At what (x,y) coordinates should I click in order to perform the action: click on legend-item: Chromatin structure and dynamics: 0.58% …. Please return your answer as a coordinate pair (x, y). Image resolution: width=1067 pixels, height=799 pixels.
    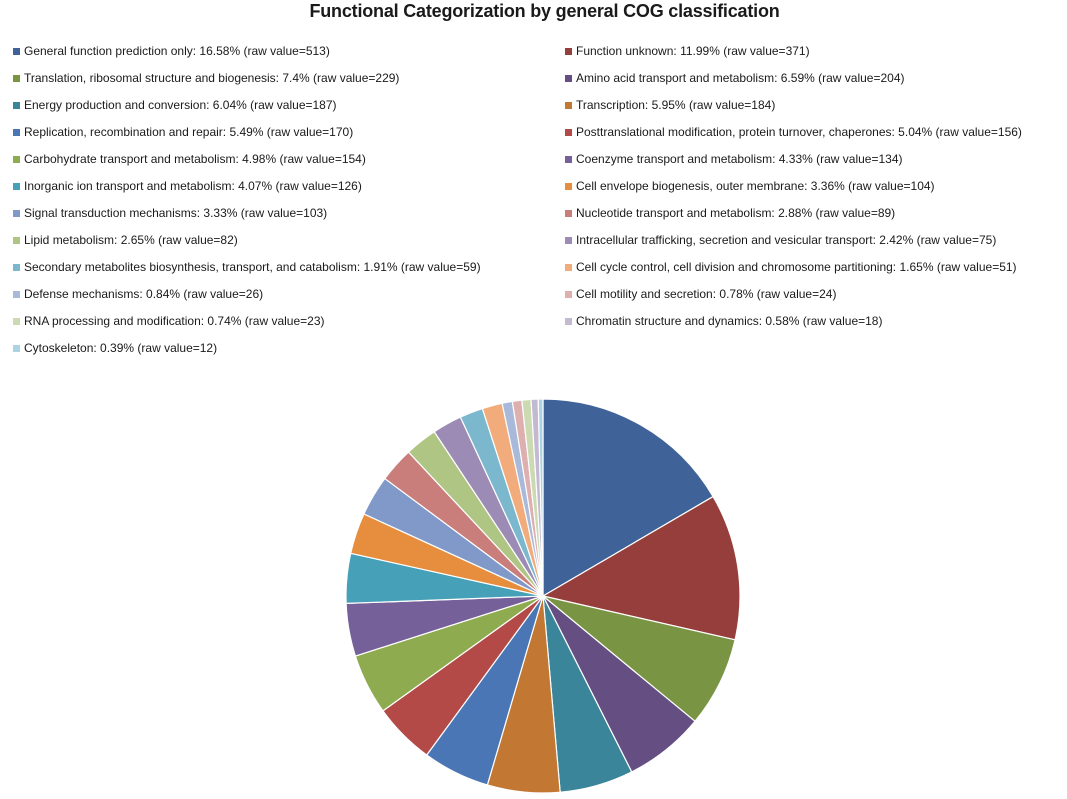
    Looking at the image, I should click on (723, 321).